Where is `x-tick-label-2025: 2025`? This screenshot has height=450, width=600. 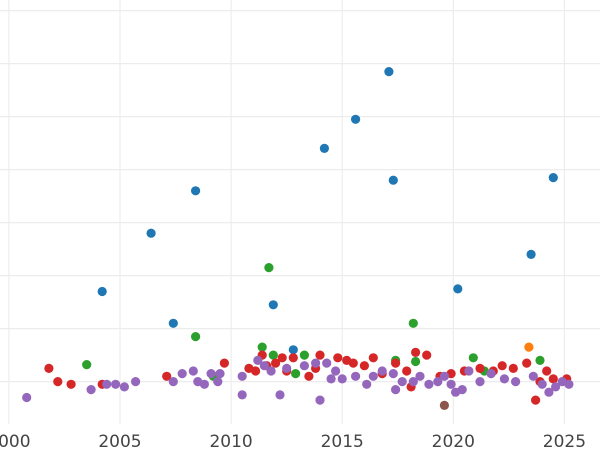
x-tick-label-2025: 2025 is located at coordinates (564, 441).